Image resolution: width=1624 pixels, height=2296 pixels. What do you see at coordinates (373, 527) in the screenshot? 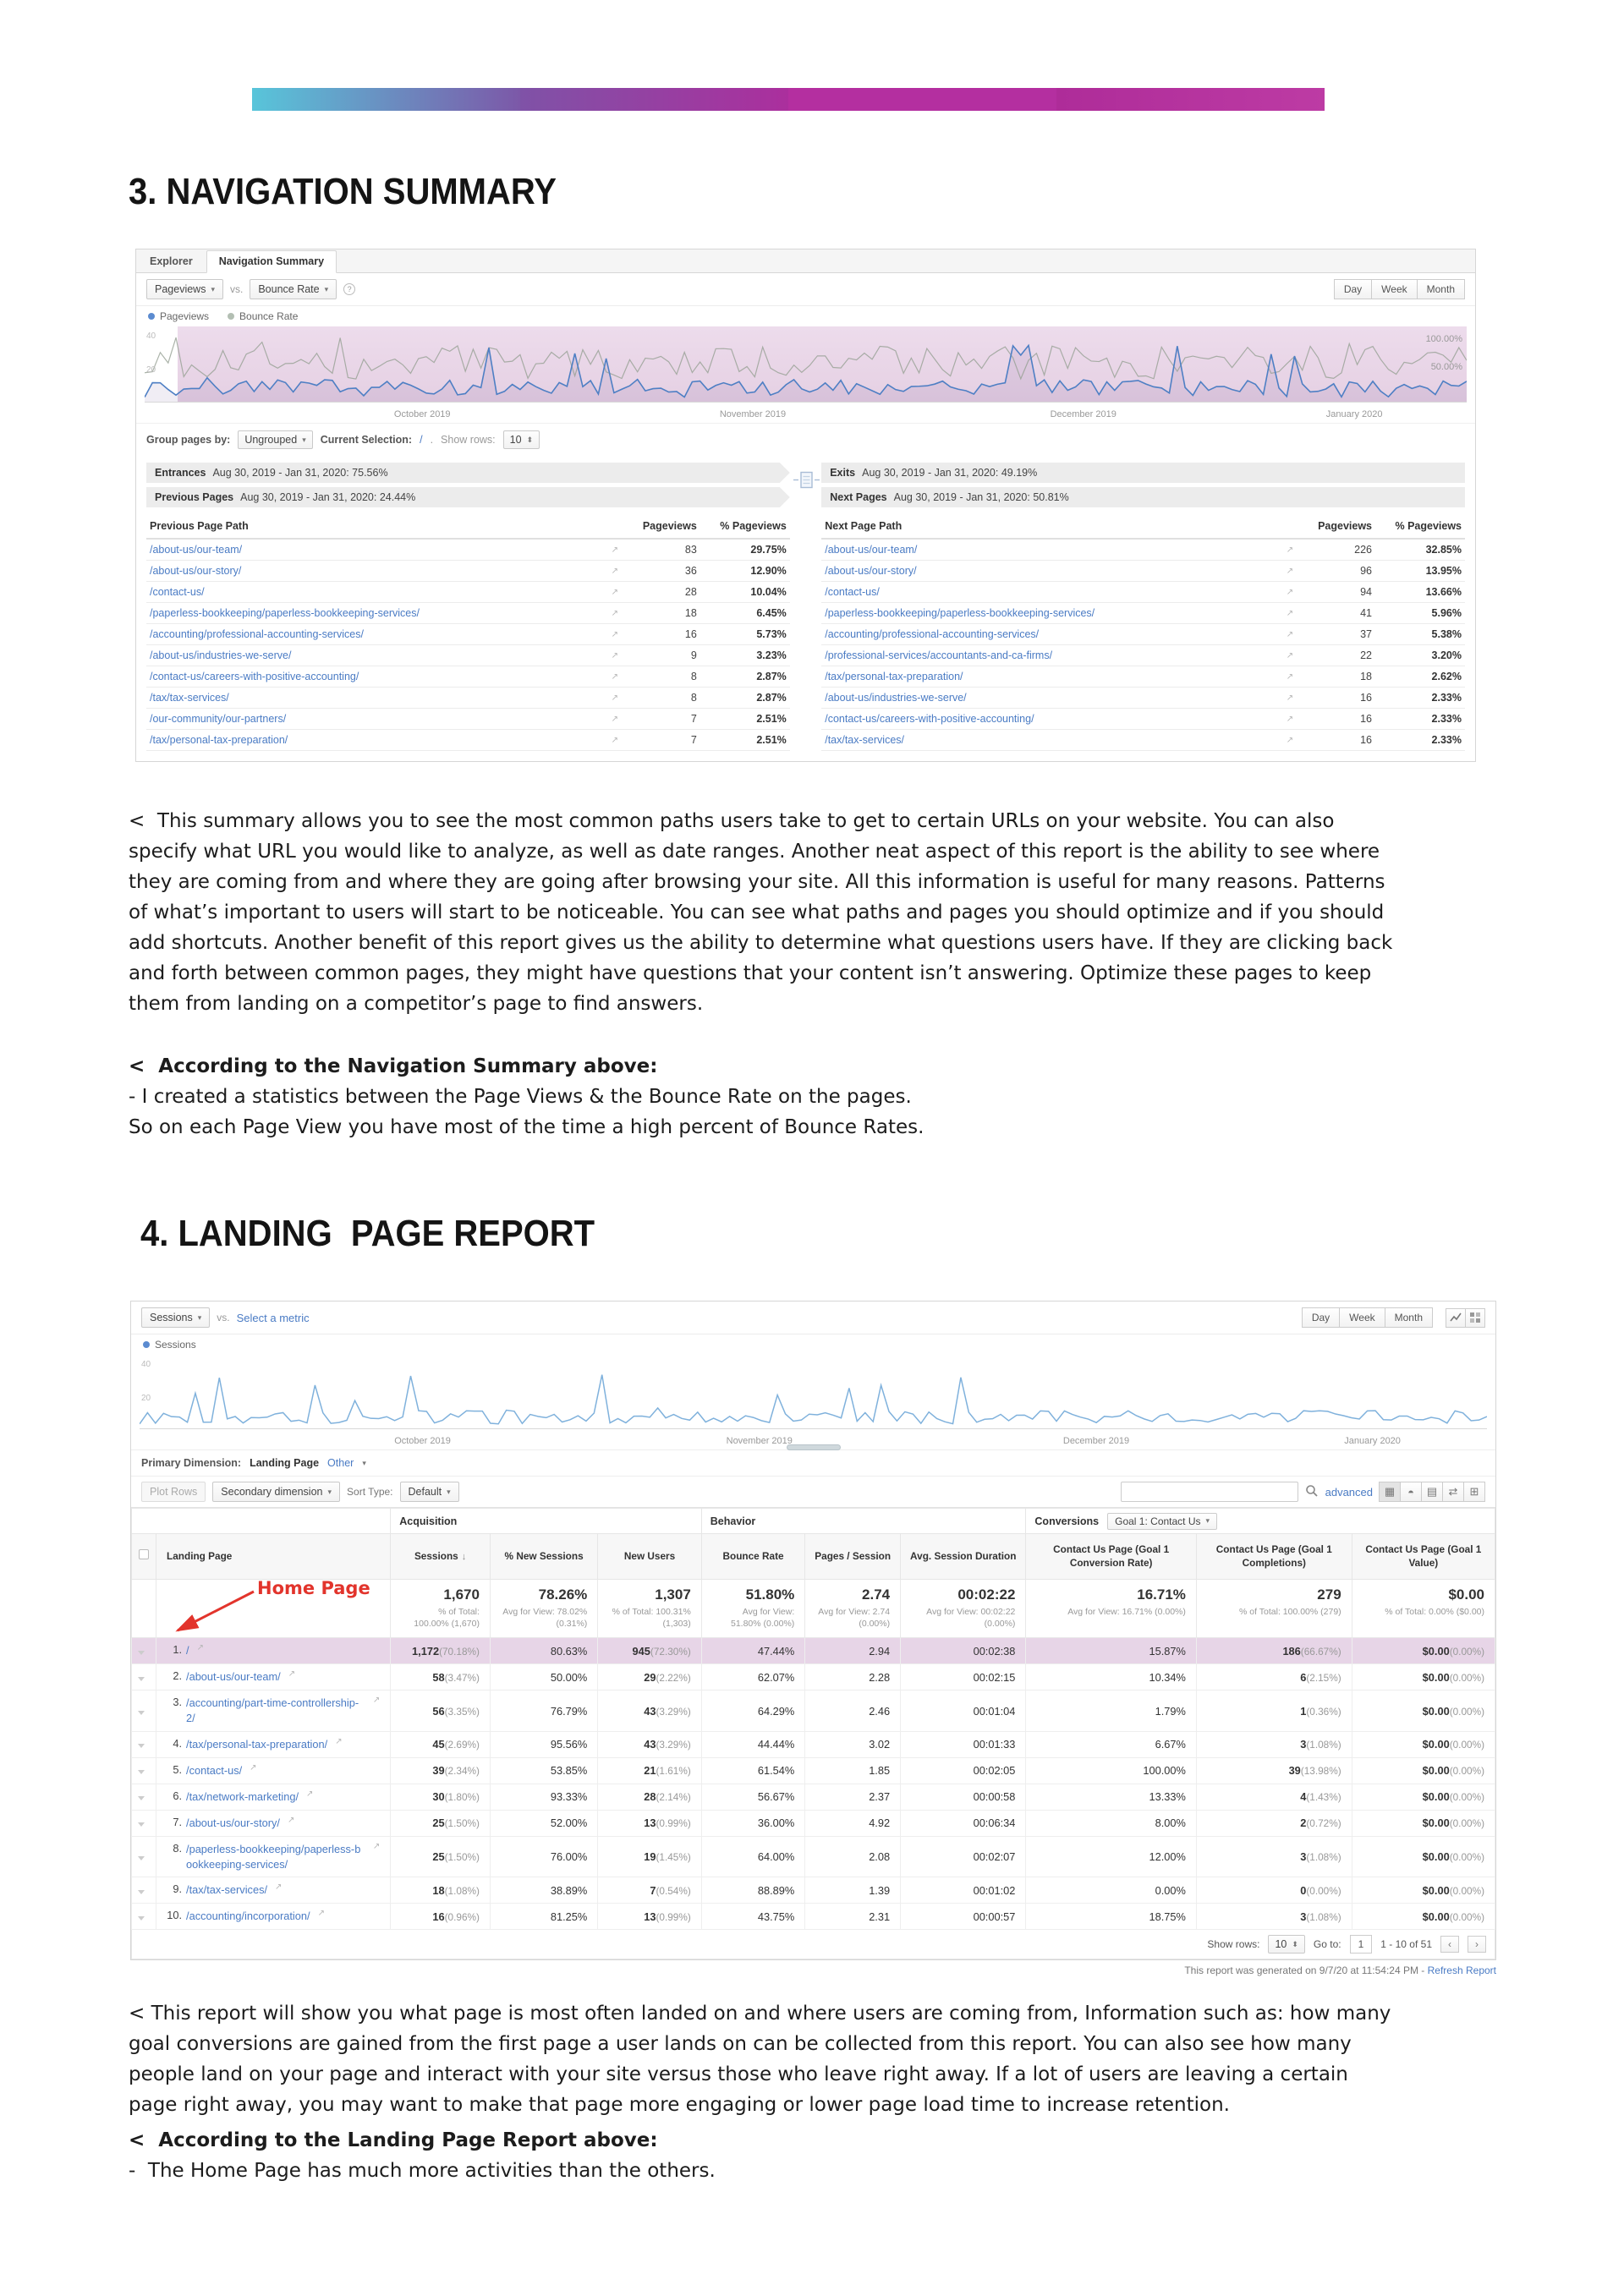
I see `col-previous-page-path: Previous Page Path` at bounding box center [373, 527].